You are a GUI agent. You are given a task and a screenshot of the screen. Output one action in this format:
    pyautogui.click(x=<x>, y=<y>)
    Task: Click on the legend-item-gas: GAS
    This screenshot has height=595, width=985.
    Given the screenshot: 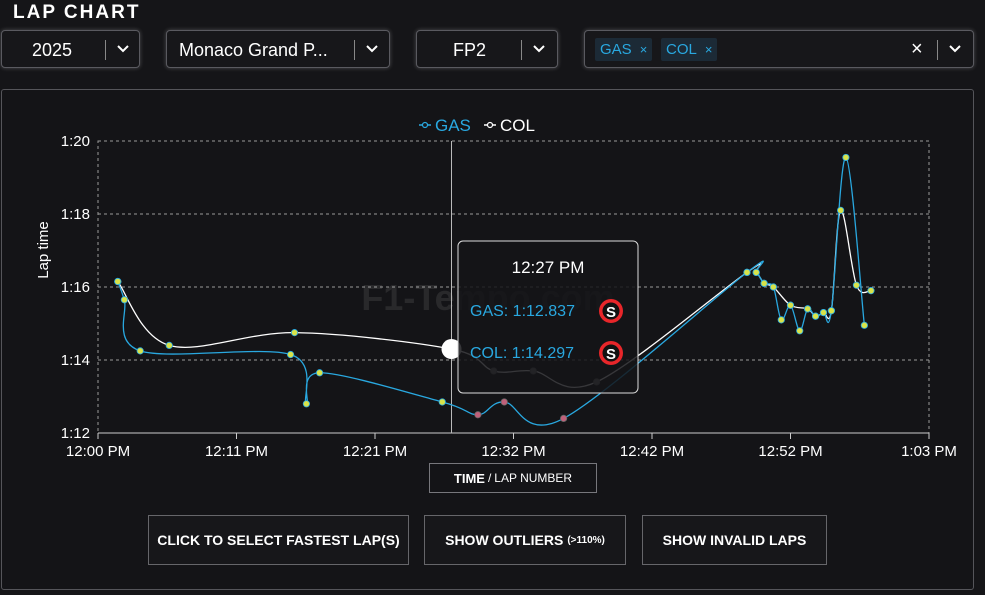 What is the action you would take?
    pyautogui.click(x=445, y=125)
    